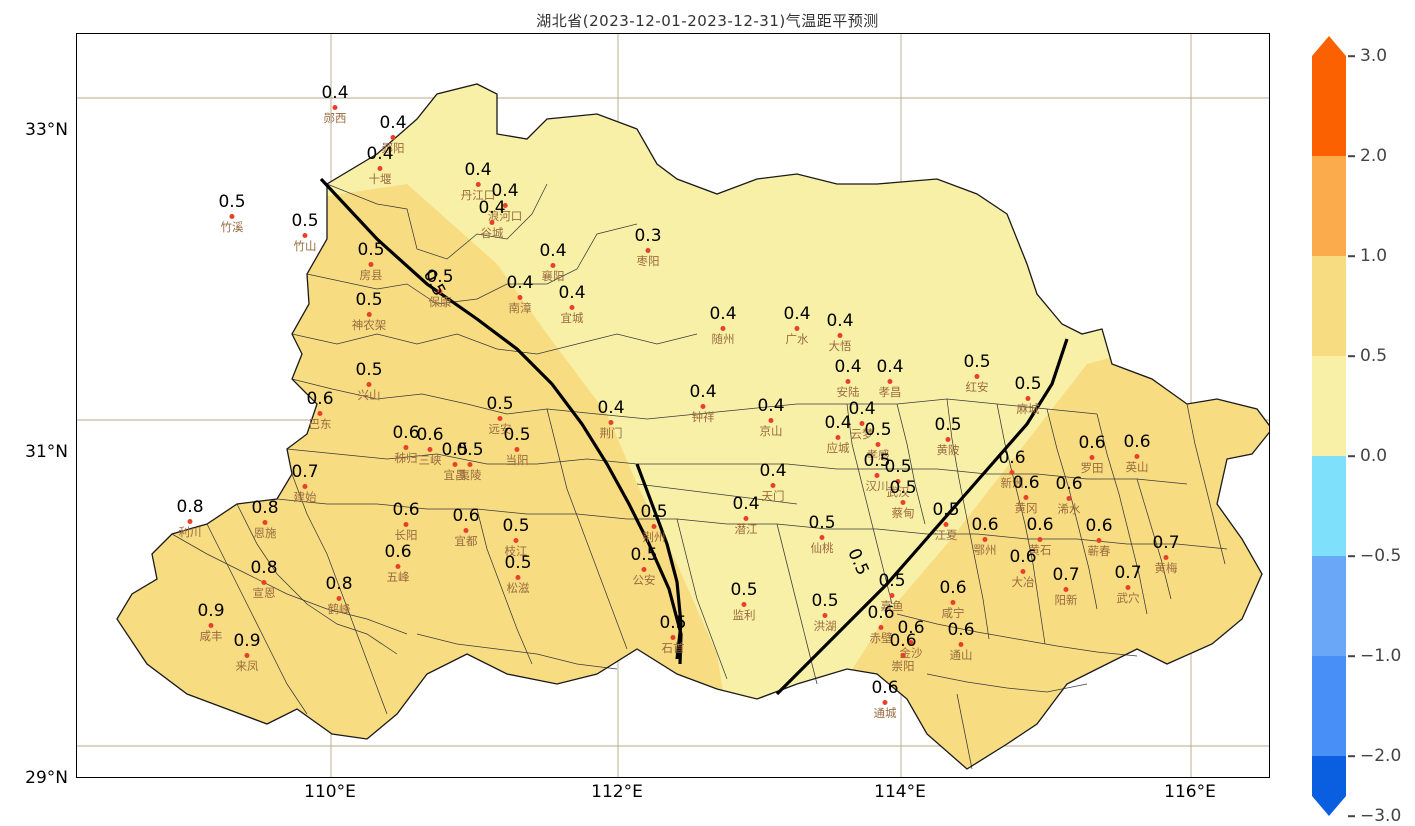 This screenshot has height=826, width=1415. Describe the element at coordinates (1329, 806) in the screenshot. I see `colorbar-min-arrow` at that location.